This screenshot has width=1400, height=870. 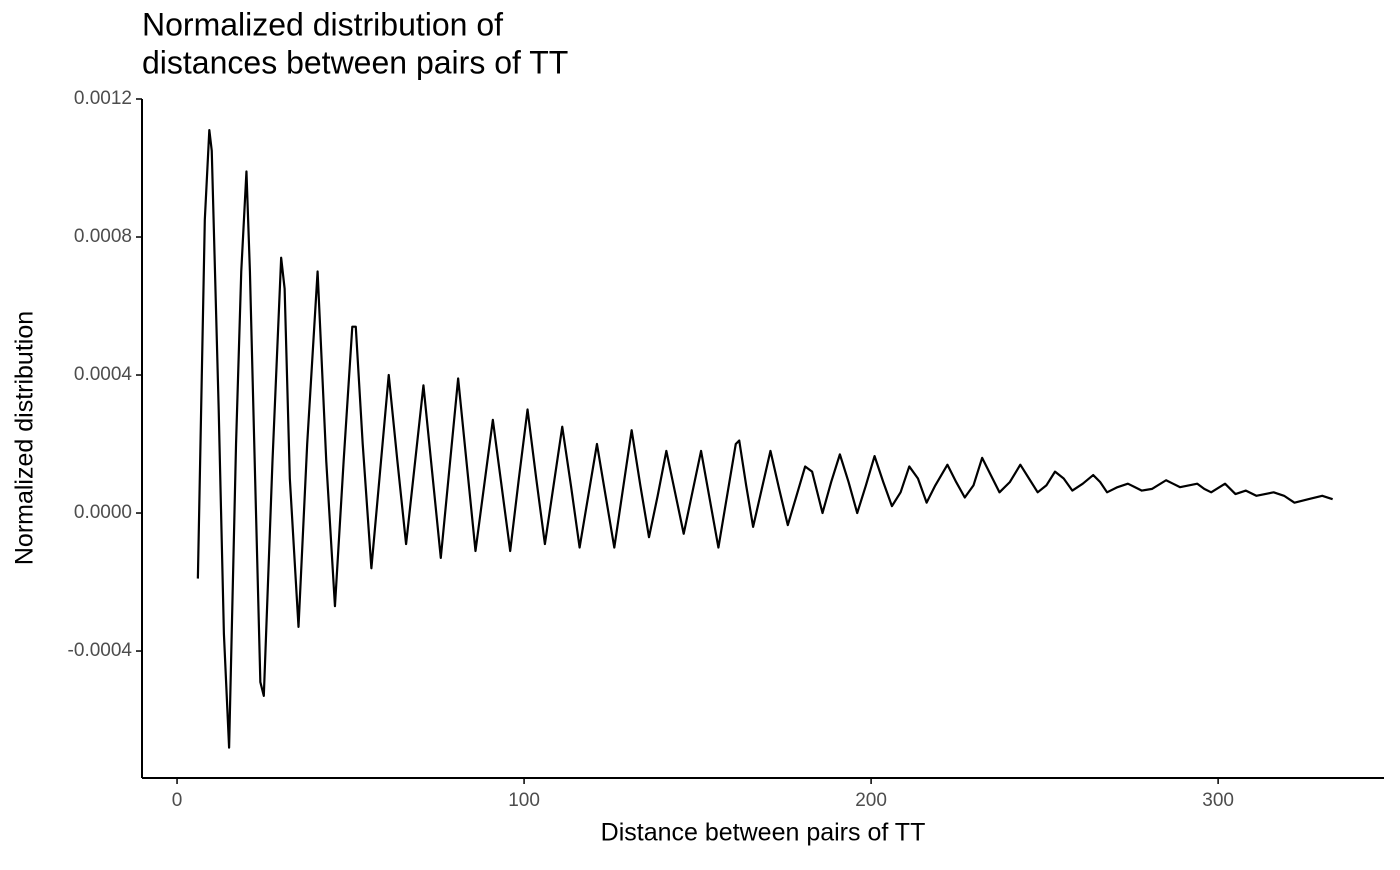 What do you see at coordinates (103, 374) in the screenshot?
I see `y-tick-label: 0.0004` at bounding box center [103, 374].